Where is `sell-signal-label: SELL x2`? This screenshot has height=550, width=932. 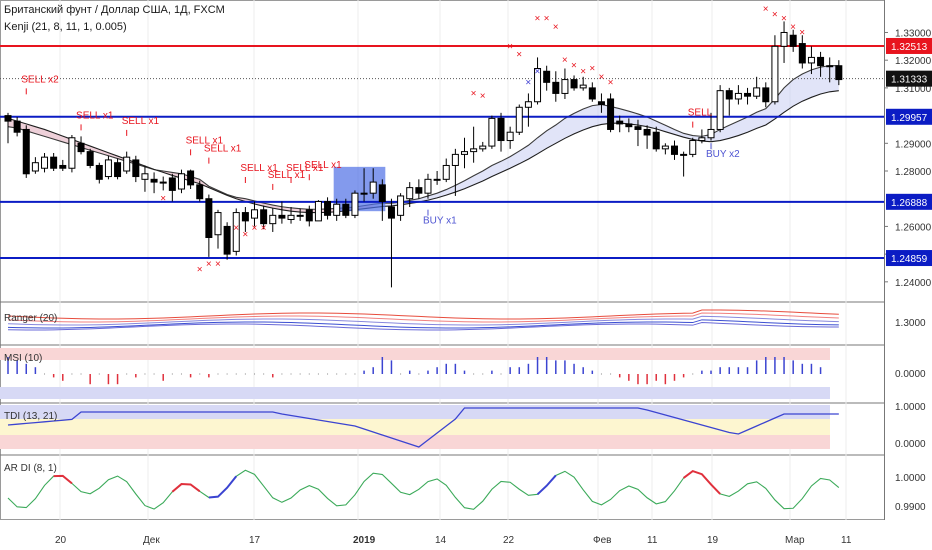
sell-signal-label: SELL x2 is located at coordinates (40, 79).